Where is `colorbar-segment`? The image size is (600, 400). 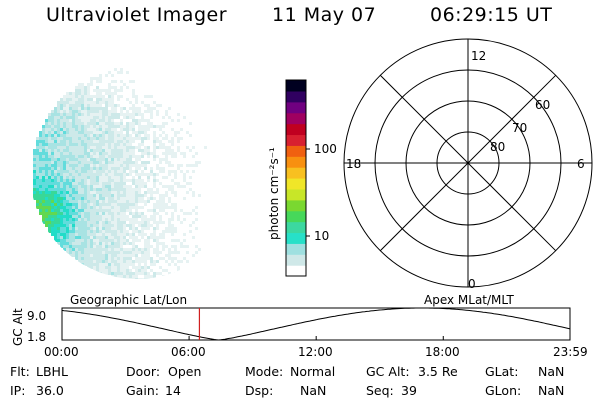 colorbar-segment is located at coordinates (296, 129).